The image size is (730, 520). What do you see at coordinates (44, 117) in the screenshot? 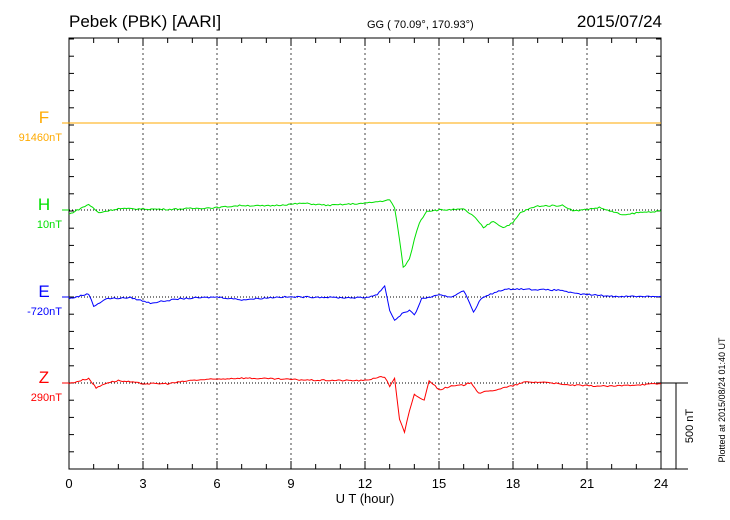
I see `series-name-f: F` at bounding box center [44, 117].